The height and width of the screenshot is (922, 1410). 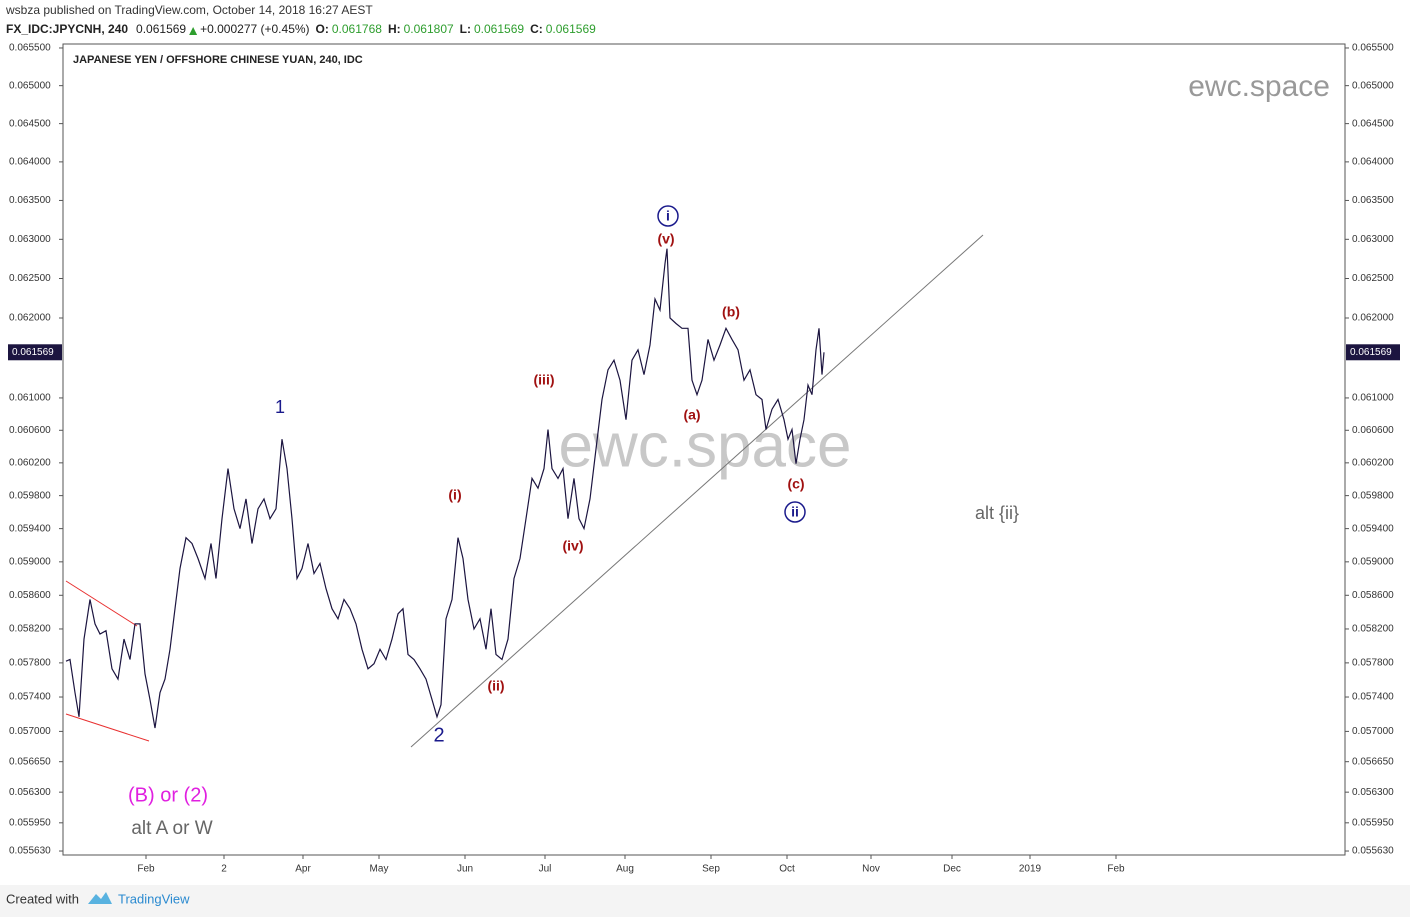 I want to click on wave-label: (v), so click(x=665, y=239).